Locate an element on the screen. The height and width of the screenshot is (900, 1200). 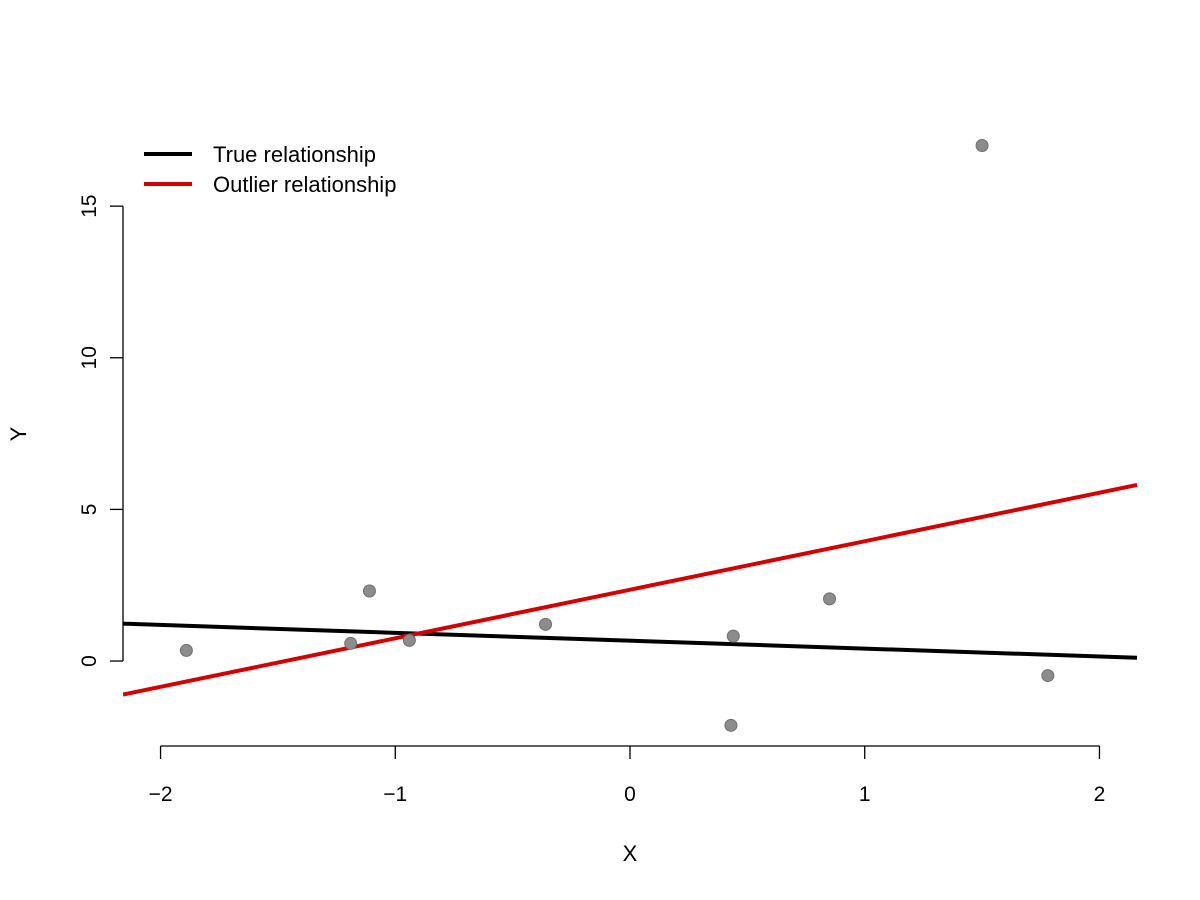
legend-label-2: Outlier relationship is located at coordinates (304, 184).